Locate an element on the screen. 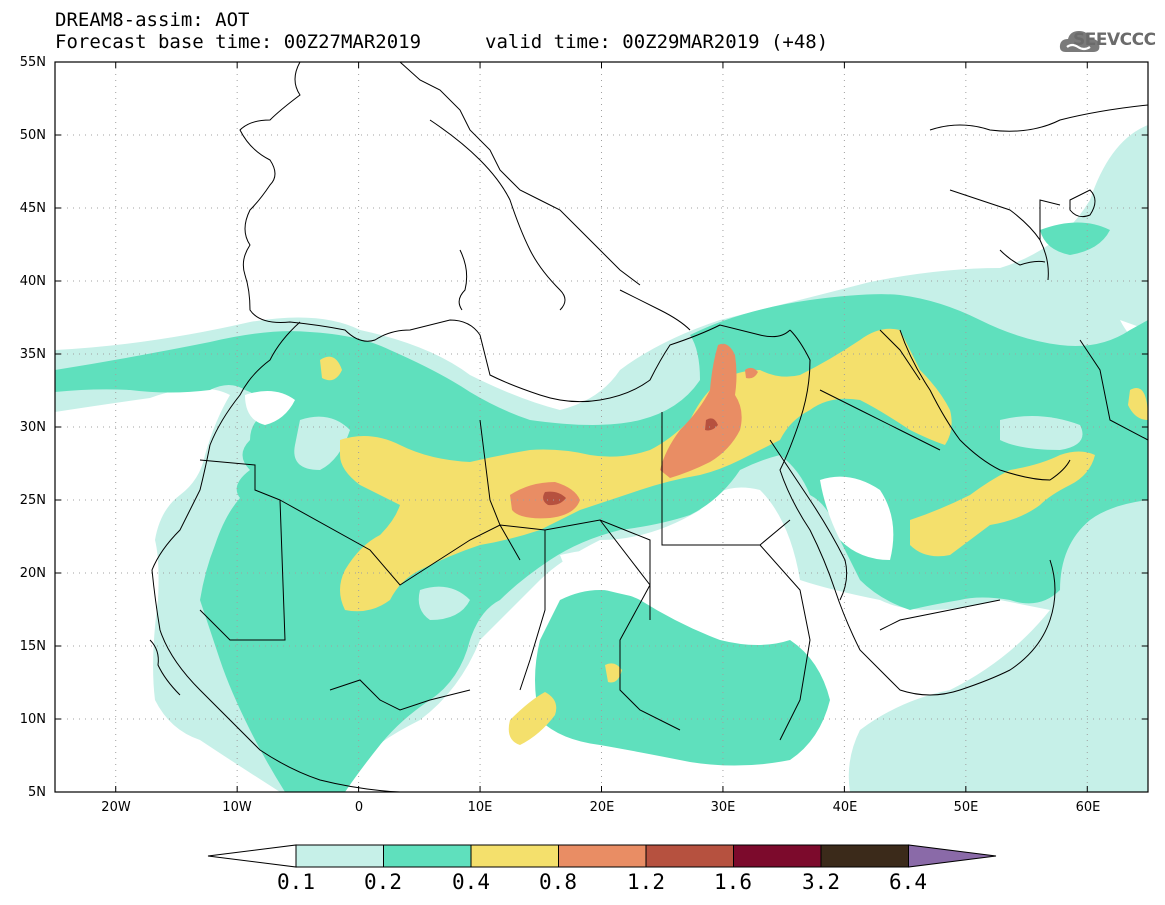 The image size is (1165, 905). colorbar-label-0.8: 0.8 is located at coordinates (558, 882).